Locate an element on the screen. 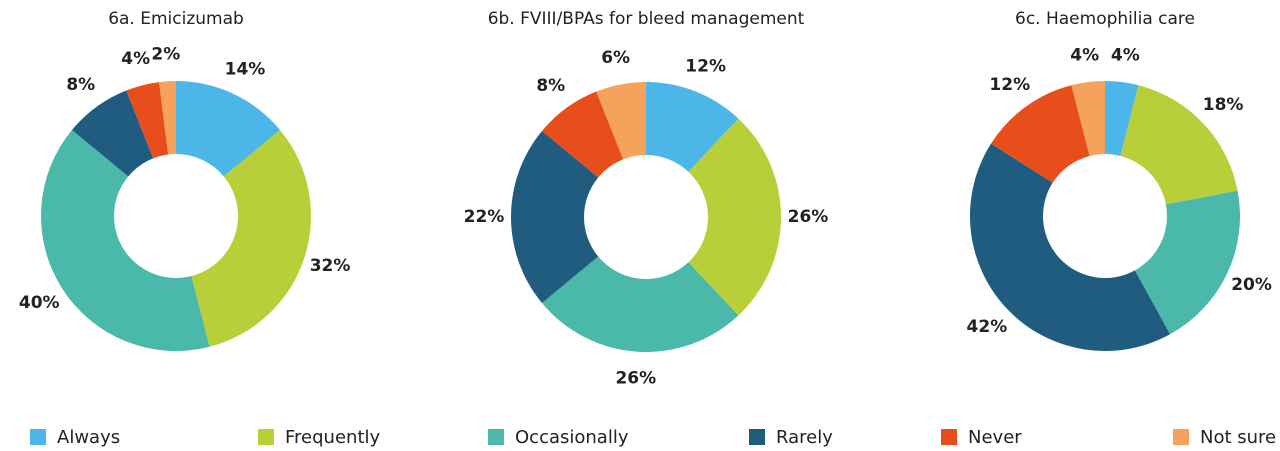 The height and width of the screenshot is (451, 1280). data-label: 32% is located at coordinates (330, 266).